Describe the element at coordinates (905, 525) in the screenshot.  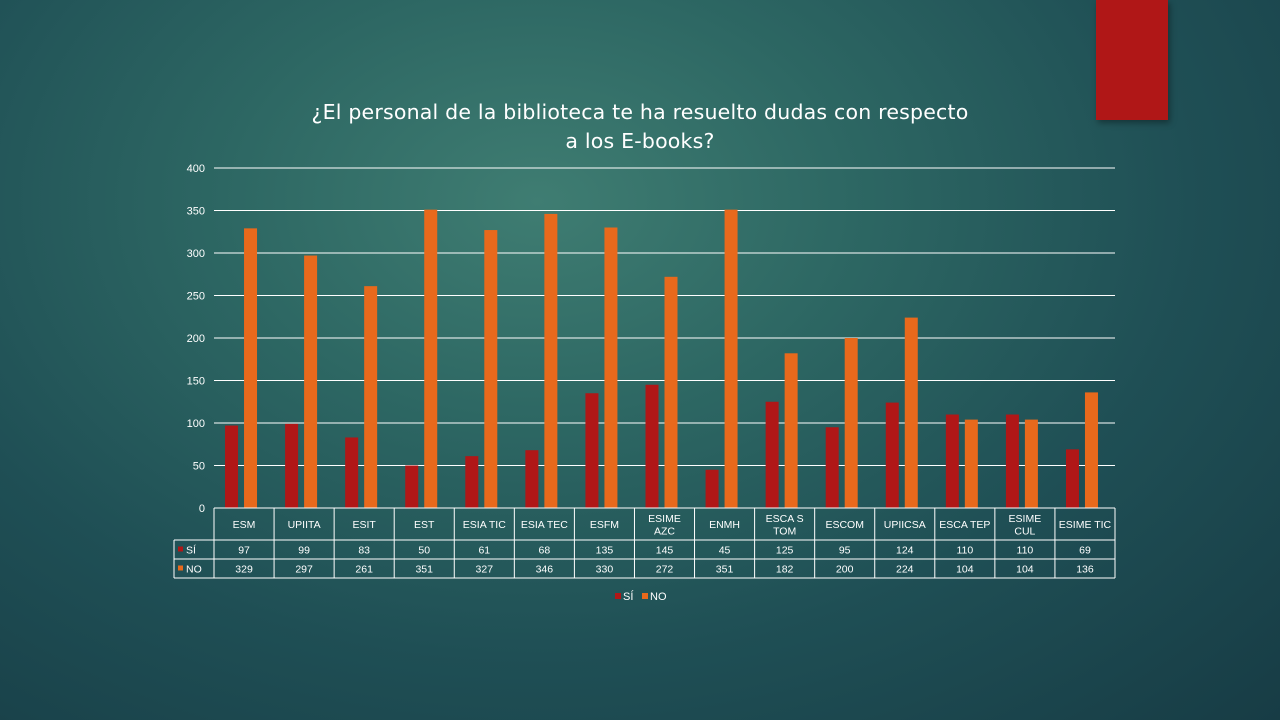
I see `category-label: UPIICSA` at that location.